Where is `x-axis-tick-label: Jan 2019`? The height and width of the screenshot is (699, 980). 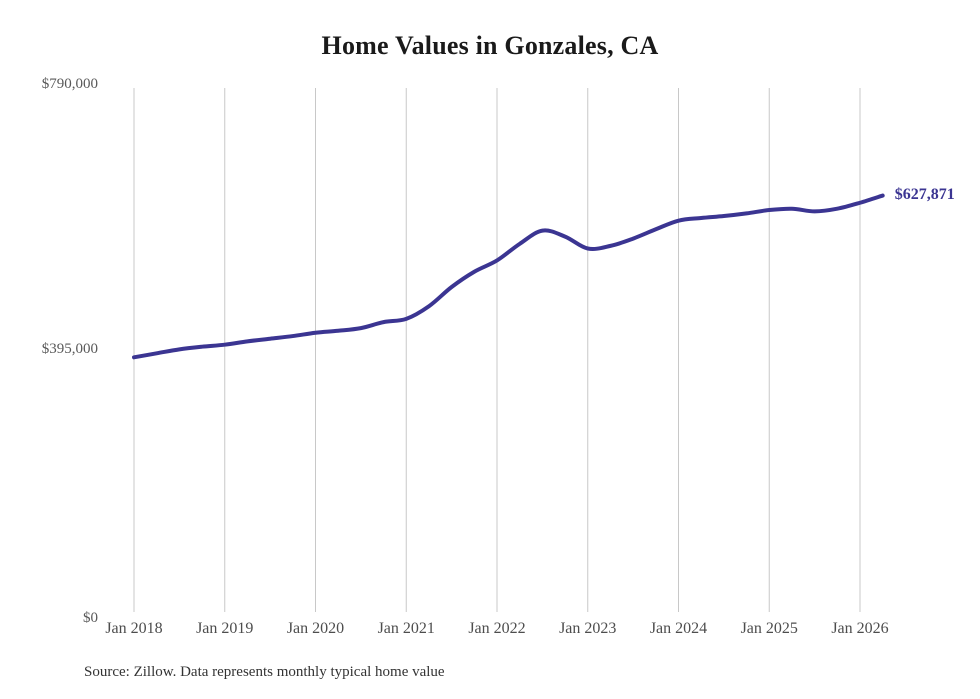
x-axis-tick-label: Jan 2019 is located at coordinates (225, 628).